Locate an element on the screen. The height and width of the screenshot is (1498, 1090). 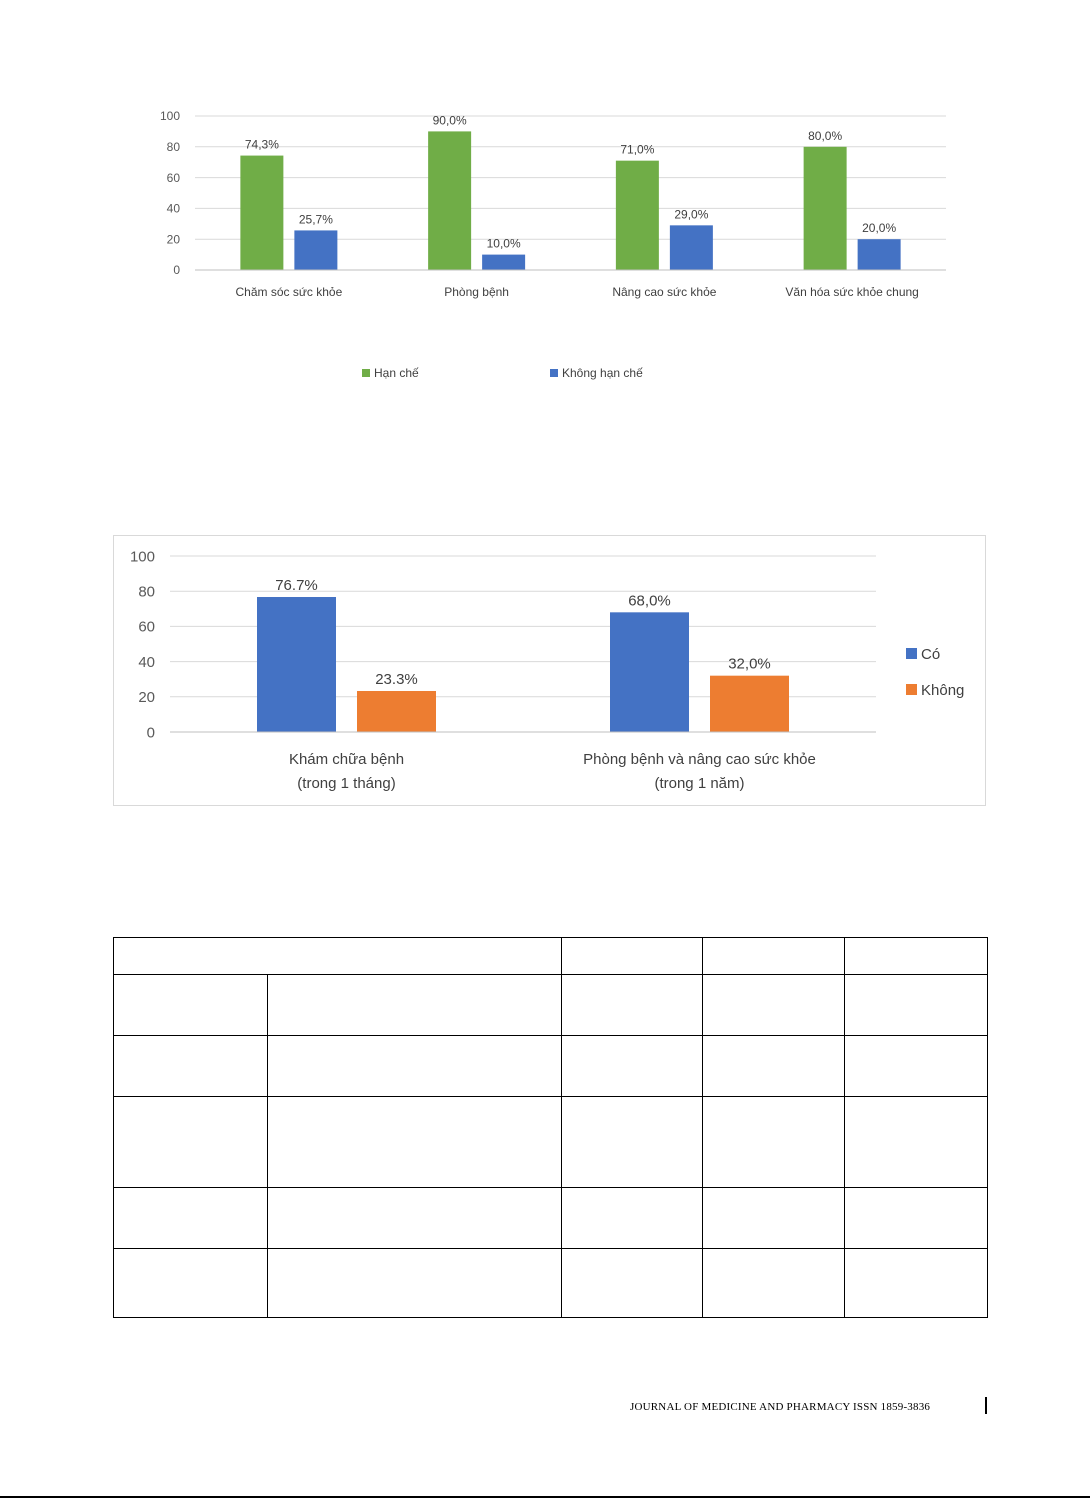
x-category-label: Văn hóa sức khỏe chung is located at coordinates (851, 292).